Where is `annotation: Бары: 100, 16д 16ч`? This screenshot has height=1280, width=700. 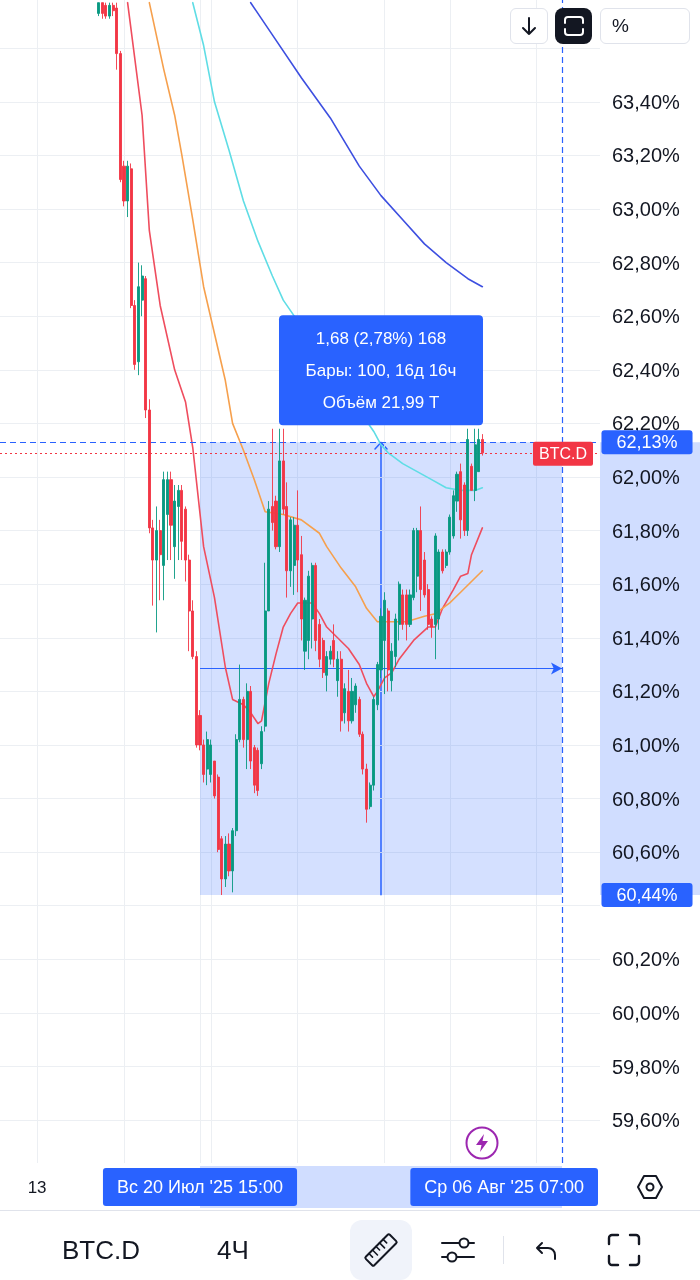 annotation: Бары: 100, 16д 16ч is located at coordinates (381, 370).